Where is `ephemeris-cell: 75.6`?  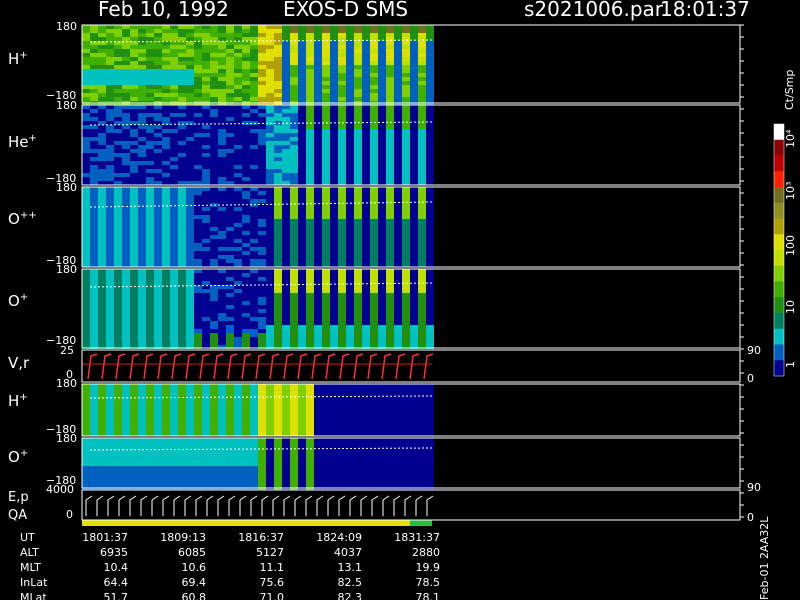
ephemeris-cell: 75.6 is located at coordinates (272, 582).